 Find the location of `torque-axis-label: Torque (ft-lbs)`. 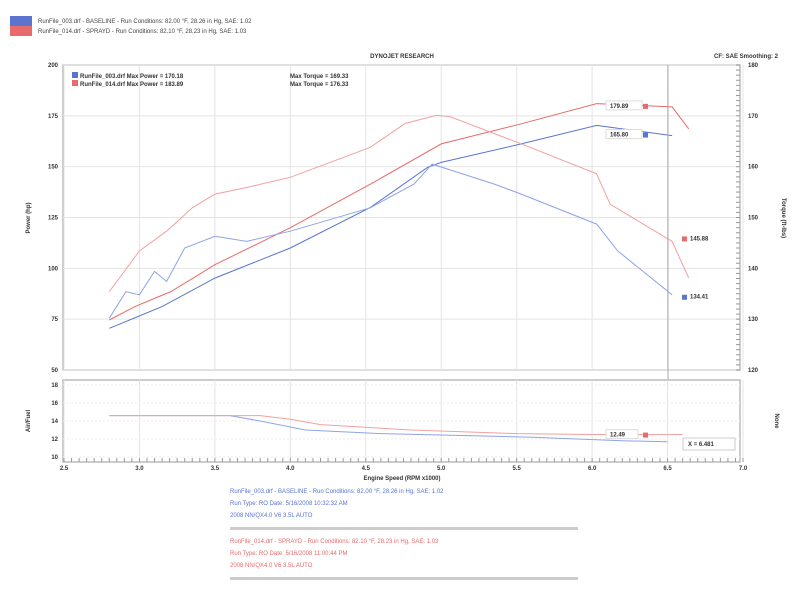

torque-axis-label: Torque (ft-lbs) is located at coordinates (783, 218).